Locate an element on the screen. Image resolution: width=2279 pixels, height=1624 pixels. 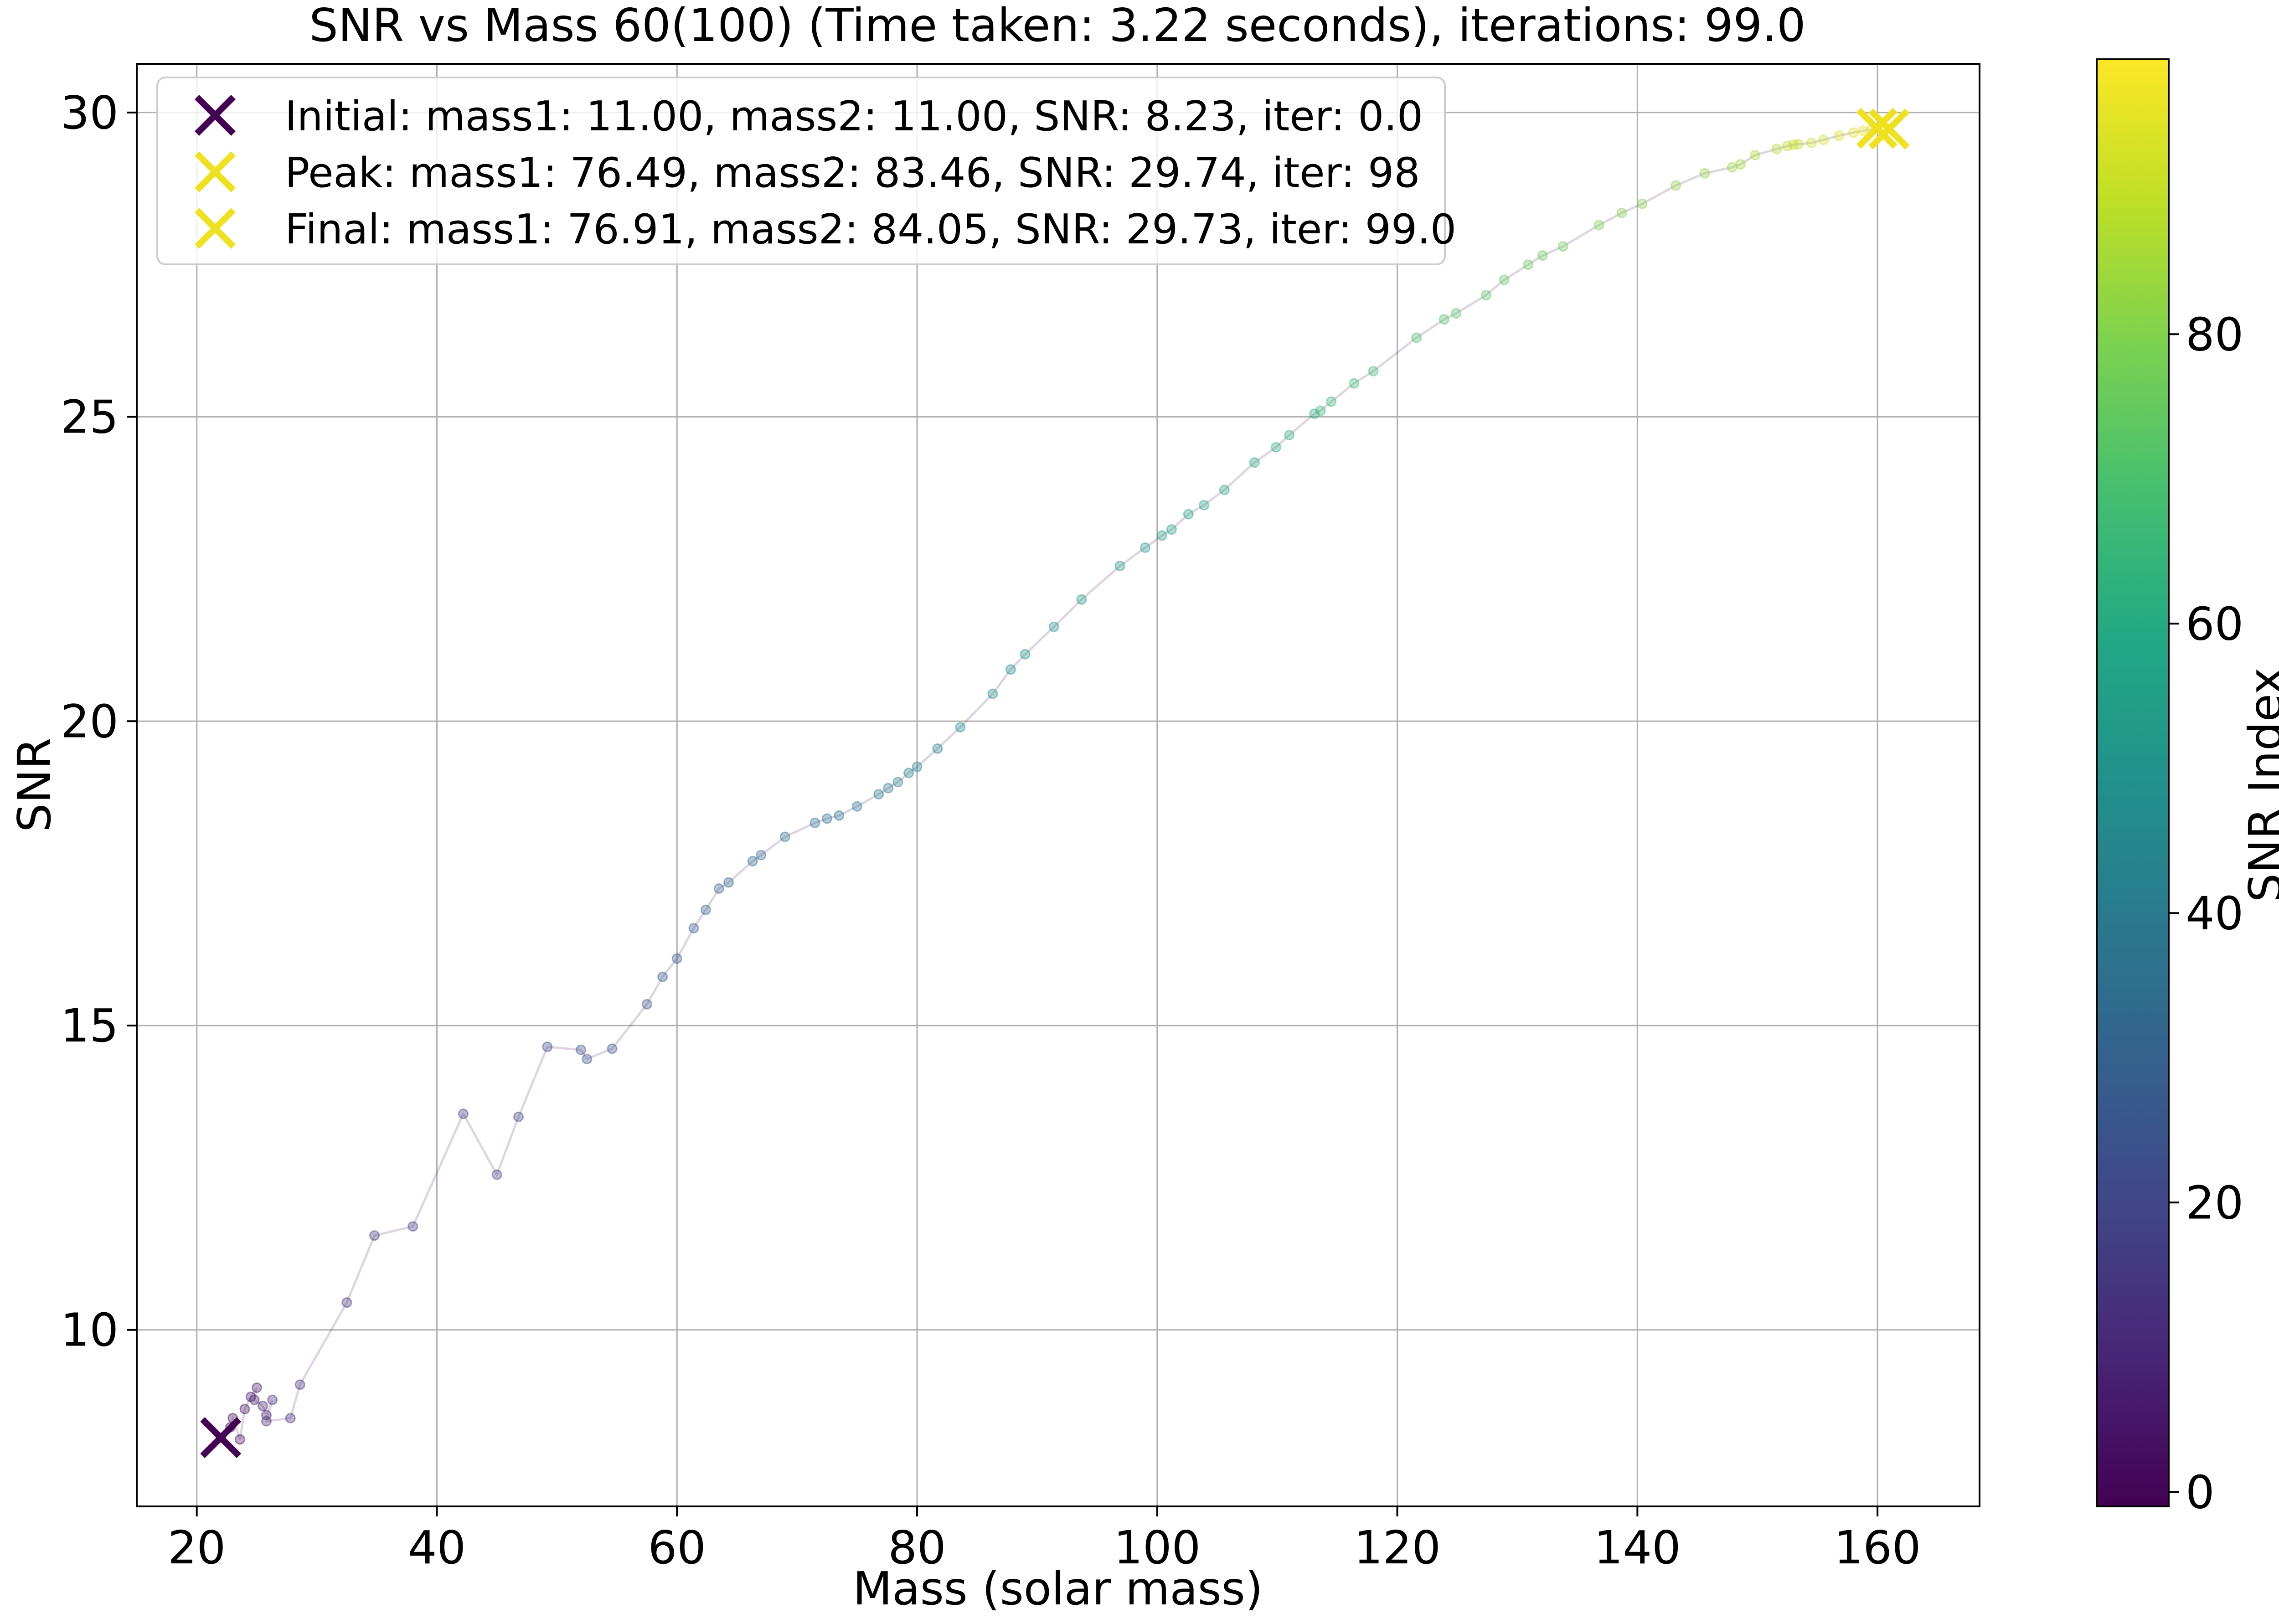
x-tick-label: 60 is located at coordinates (677, 1548).